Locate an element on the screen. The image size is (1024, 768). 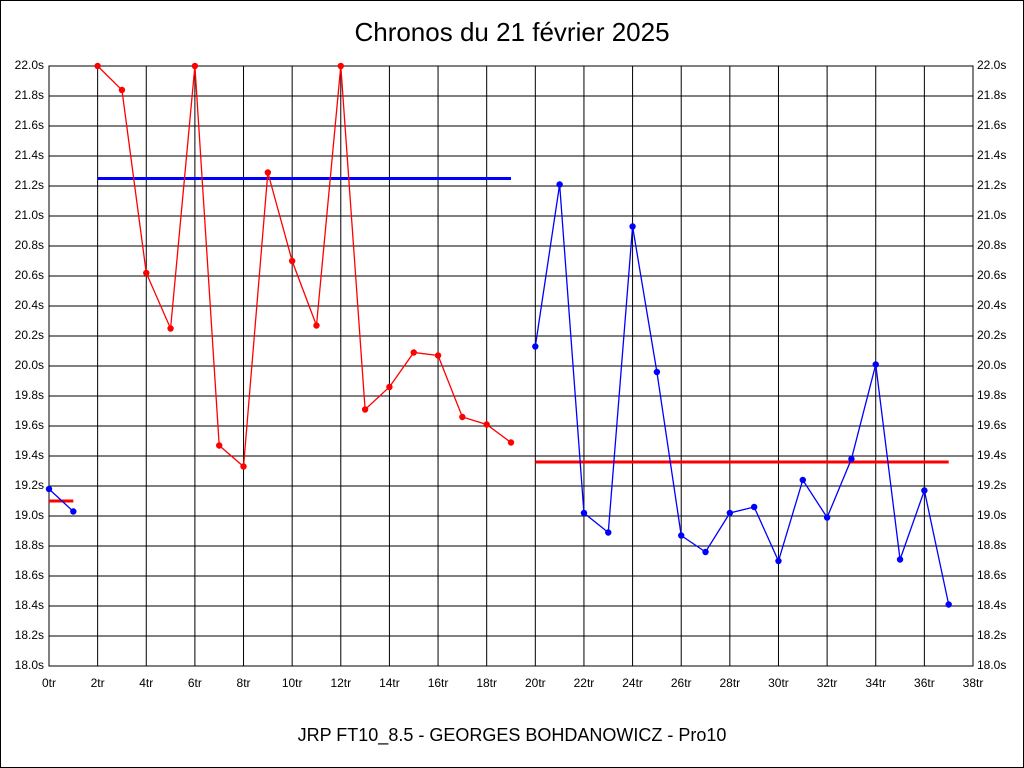
y2-tick-label: 20.2s is located at coordinates (991, 335).